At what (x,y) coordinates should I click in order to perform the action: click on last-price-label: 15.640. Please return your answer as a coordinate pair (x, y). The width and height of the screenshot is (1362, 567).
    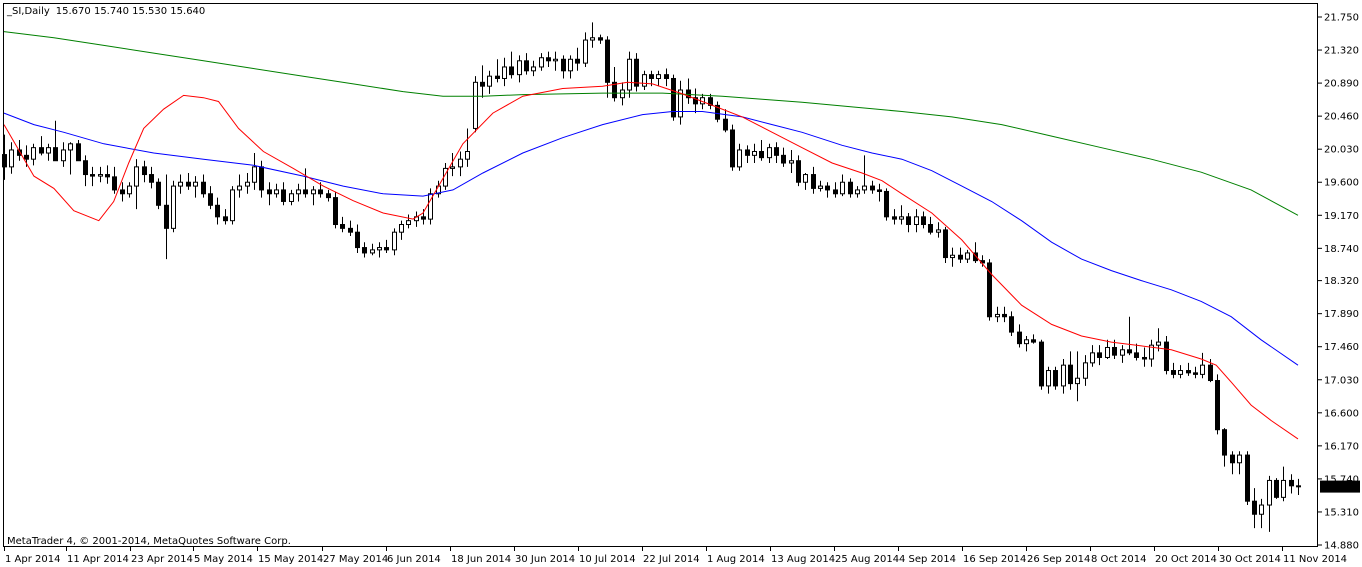
    Looking at the image, I should click on (1340, 487).